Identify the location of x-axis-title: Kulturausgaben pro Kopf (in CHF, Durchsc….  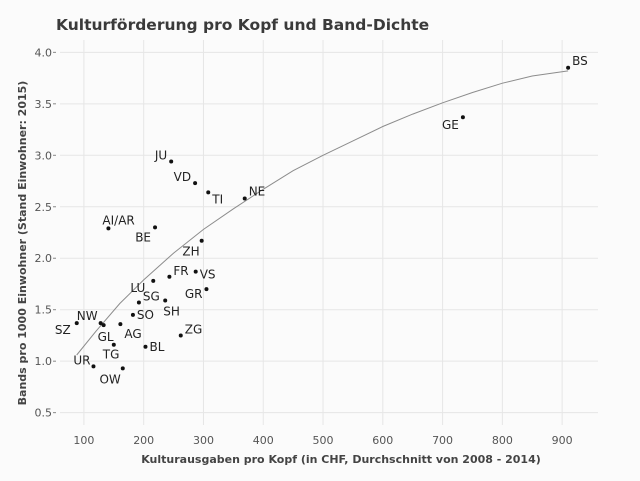
(341, 459).